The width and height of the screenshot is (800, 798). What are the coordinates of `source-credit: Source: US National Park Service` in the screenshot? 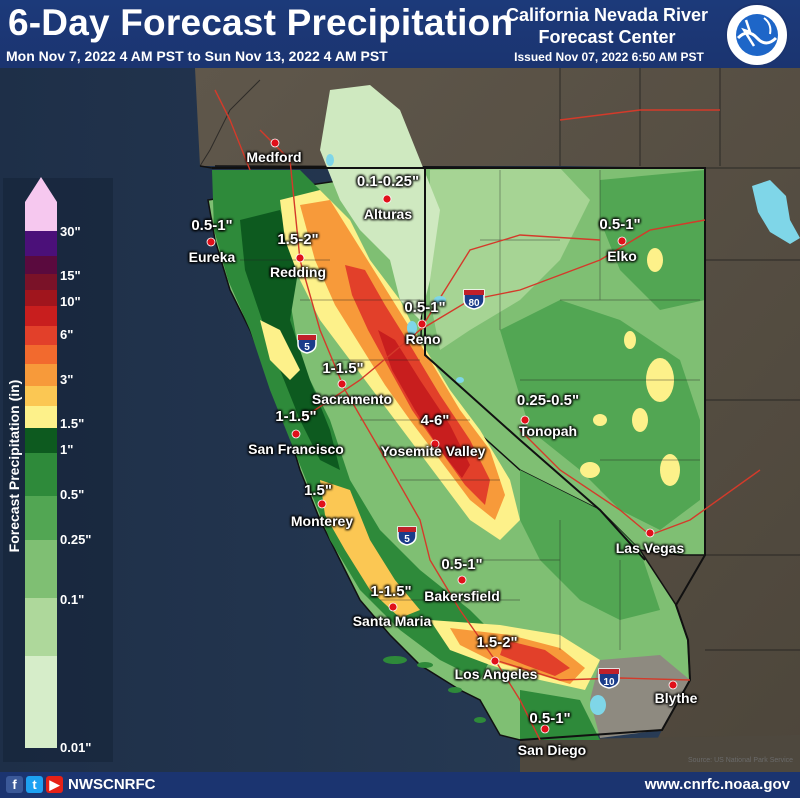 It's located at (741, 760).